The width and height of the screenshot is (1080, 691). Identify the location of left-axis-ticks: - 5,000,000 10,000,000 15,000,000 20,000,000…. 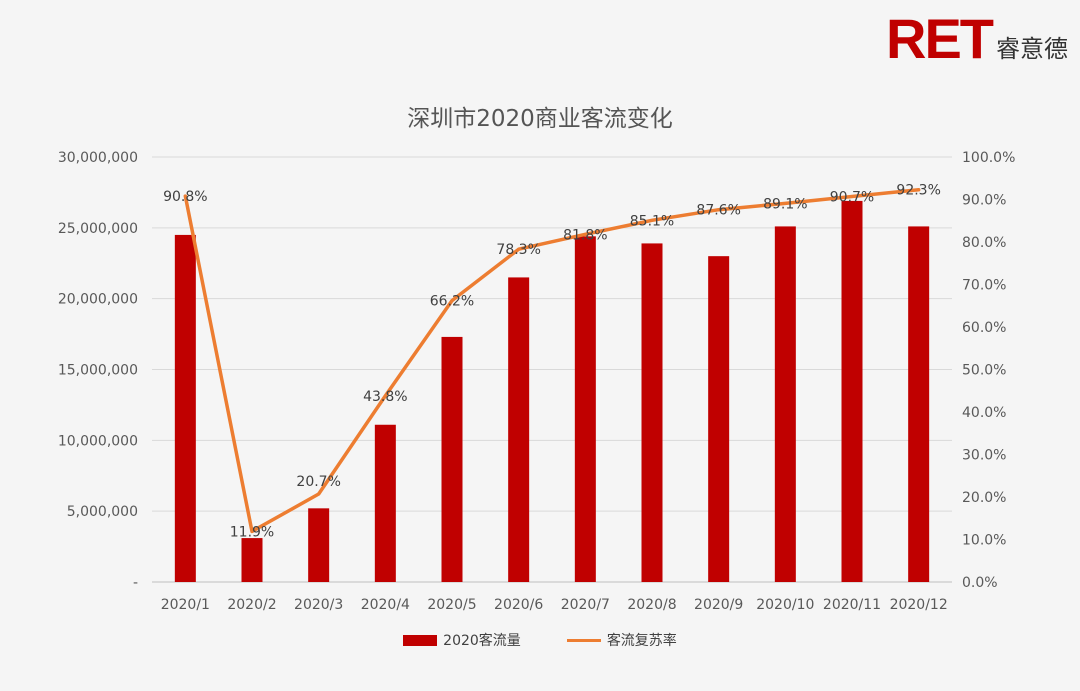
(98, 370).